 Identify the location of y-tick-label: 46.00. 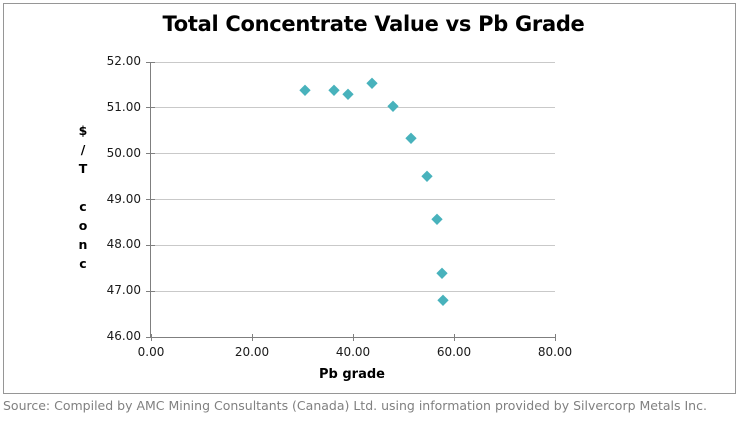
(123, 336).